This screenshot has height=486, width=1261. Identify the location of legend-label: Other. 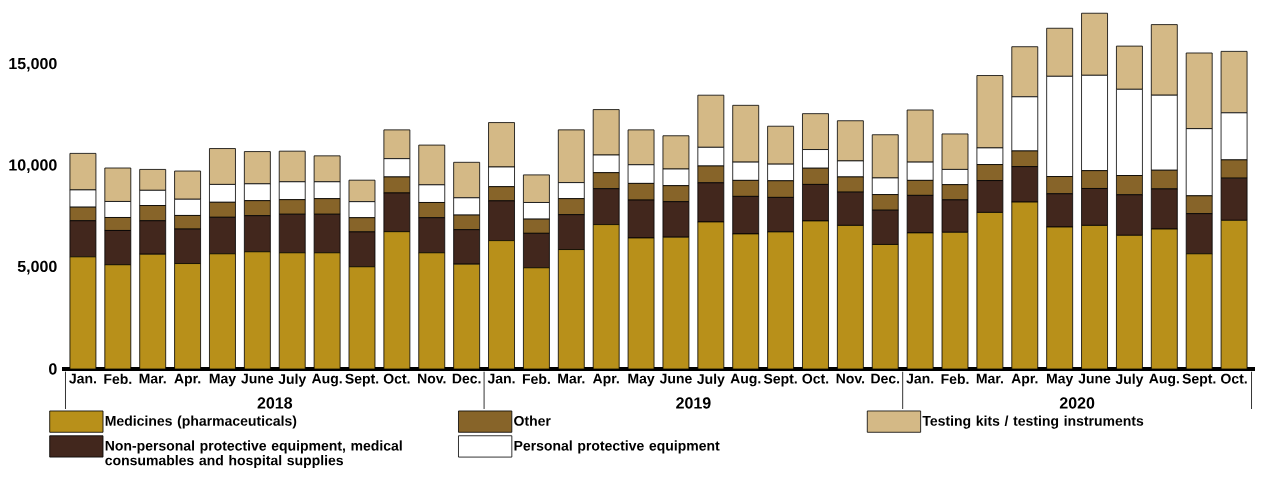
(532, 420).